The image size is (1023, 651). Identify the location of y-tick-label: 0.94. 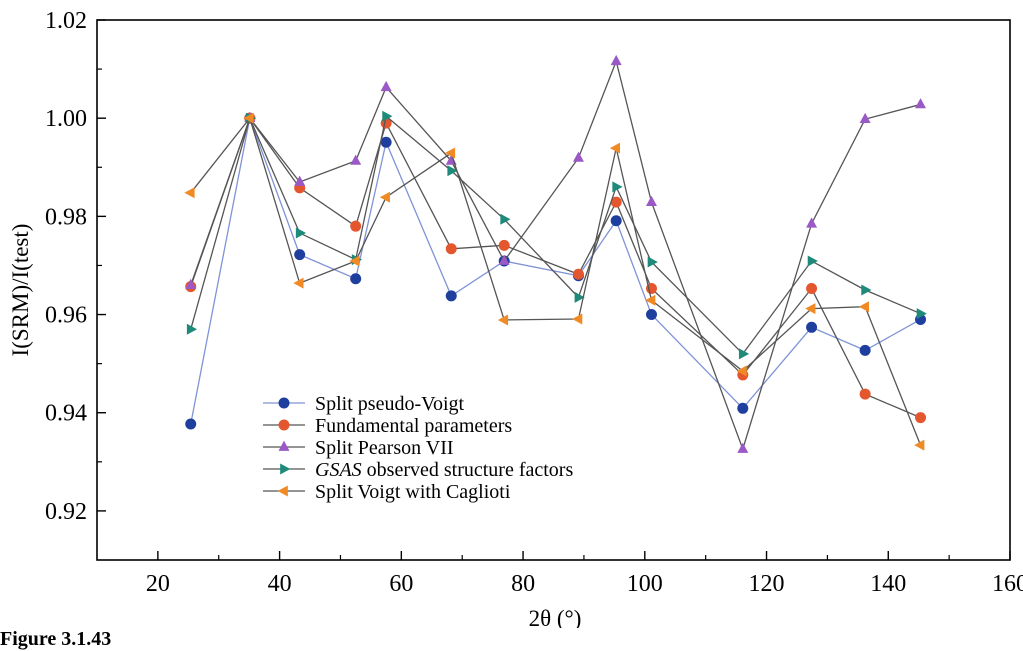
(66, 414).